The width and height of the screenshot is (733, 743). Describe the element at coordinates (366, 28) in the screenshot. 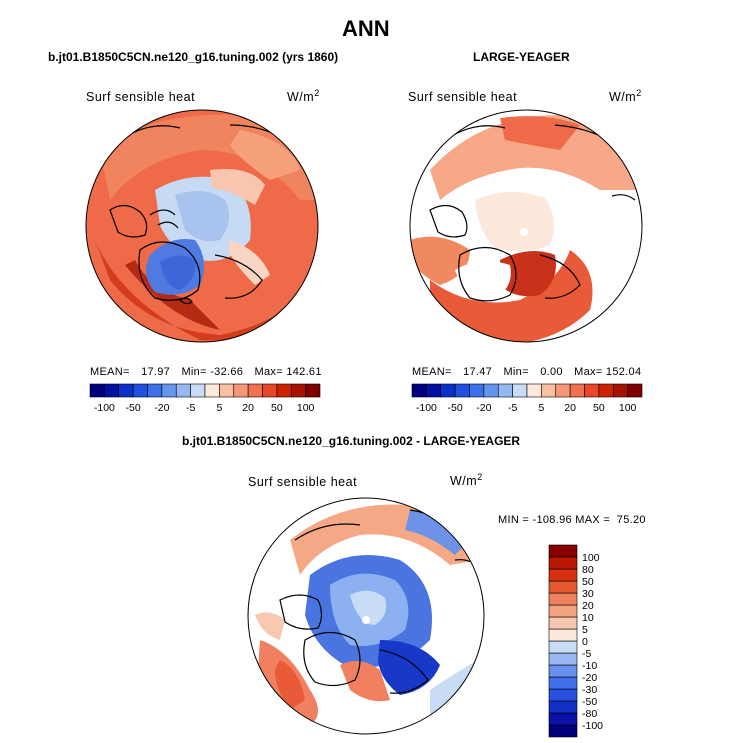

I see `page-title: ANN` at that location.